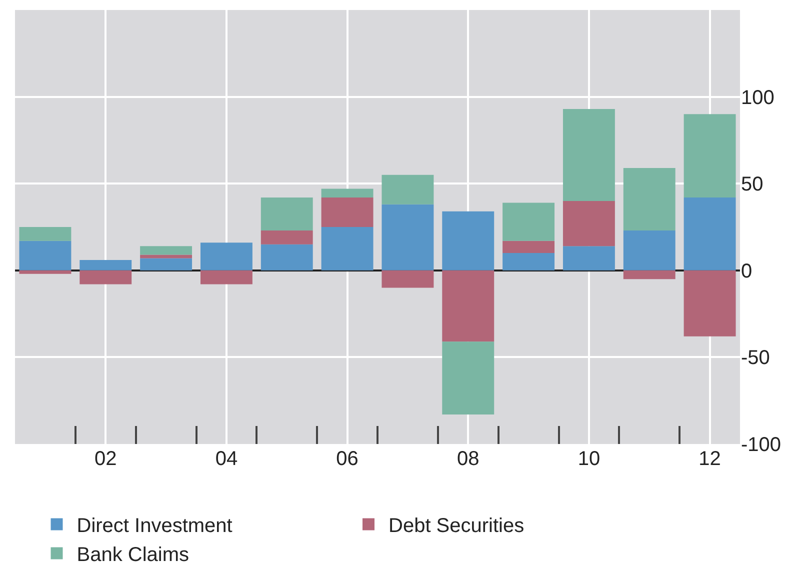 The image size is (810, 583). What do you see at coordinates (133, 555) in the screenshot?
I see `legend-label: Bank Claims` at bounding box center [133, 555].